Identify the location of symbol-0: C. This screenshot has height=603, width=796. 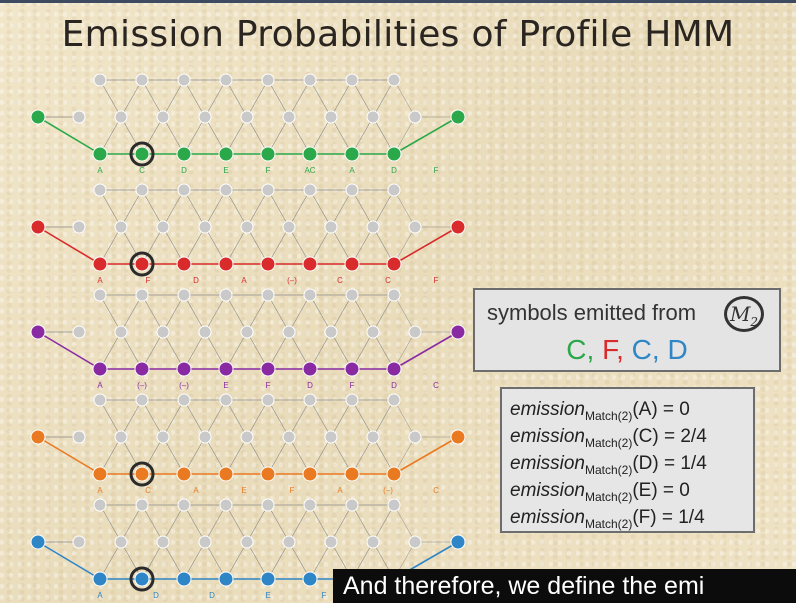
(576, 349).